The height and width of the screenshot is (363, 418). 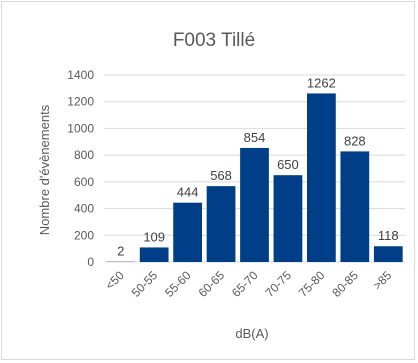 I want to click on data-label: 109, so click(x=154, y=236).